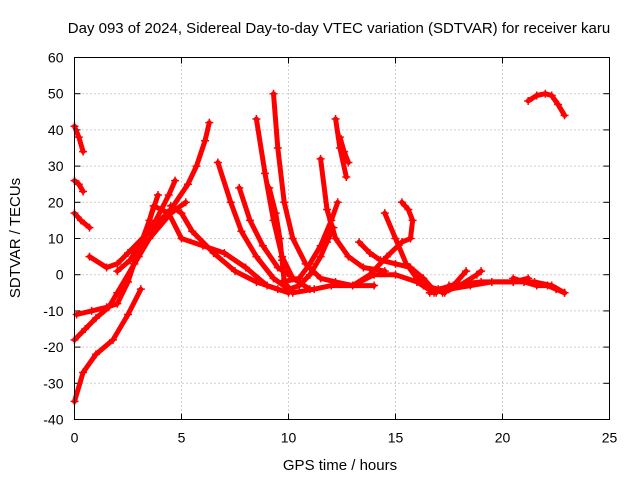 Image resolution: width=640 pixels, height=480 pixels. What do you see at coordinates (56, 58) in the screenshot?
I see `y-tick-label: 60` at bounding box center [56, 58].